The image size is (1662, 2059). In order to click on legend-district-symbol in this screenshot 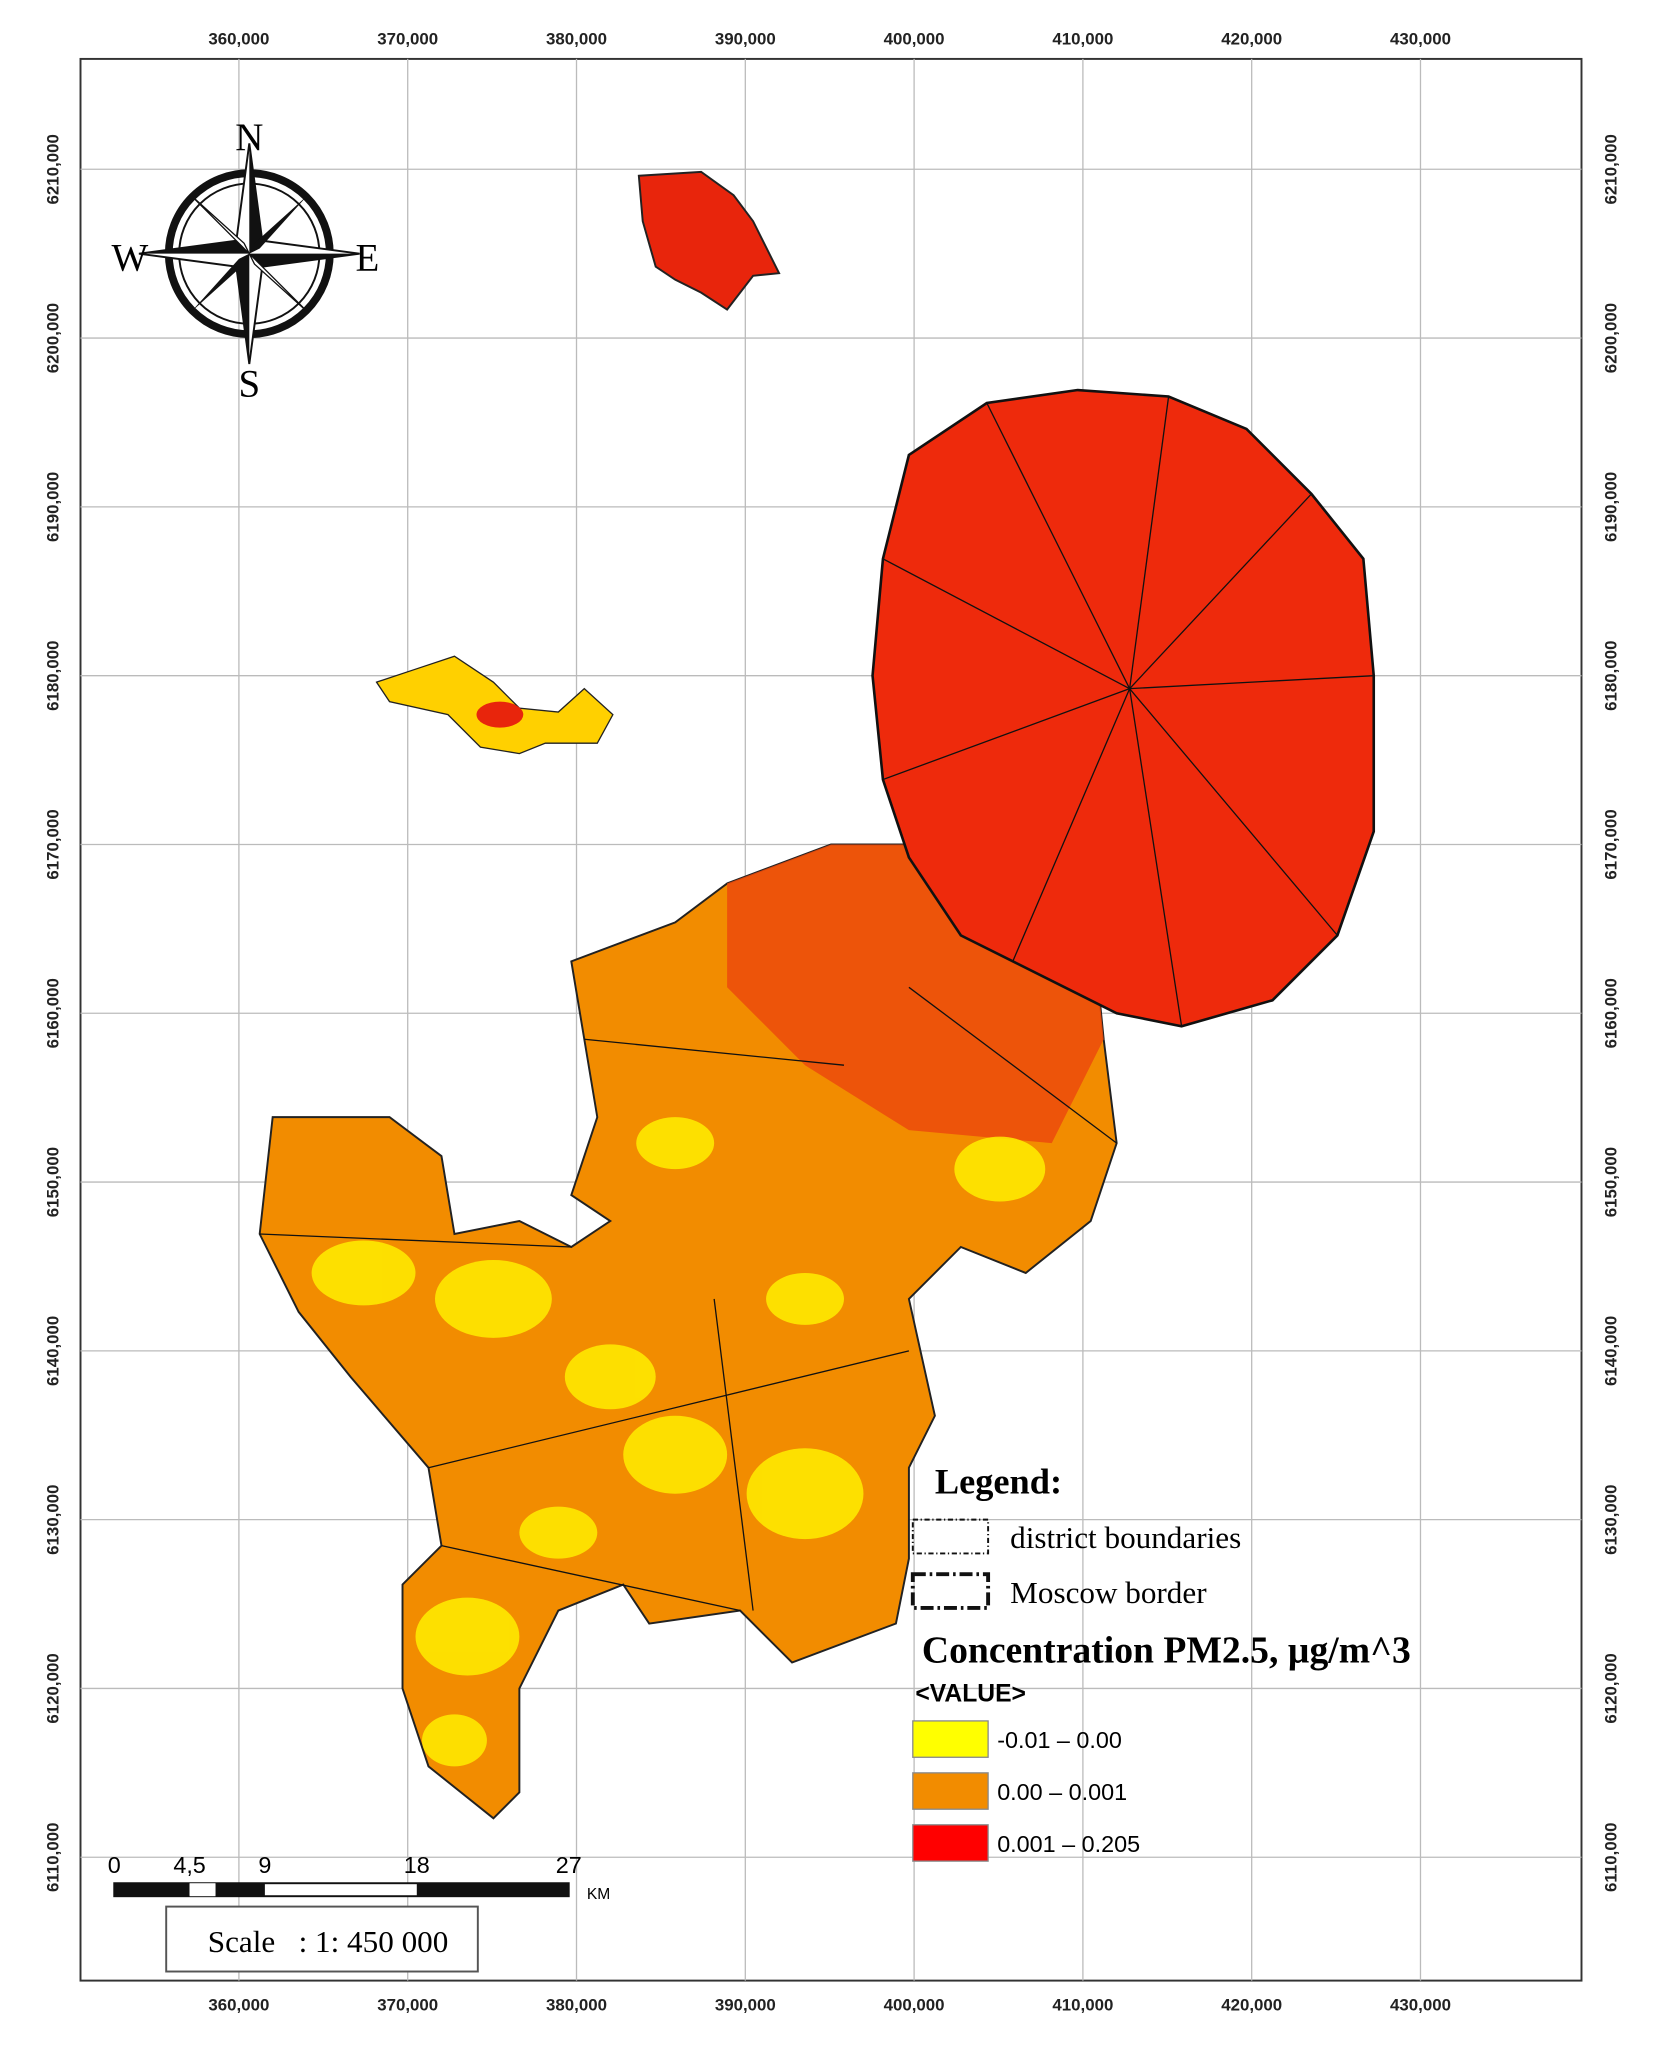, I will do `click(950, 1536)`.